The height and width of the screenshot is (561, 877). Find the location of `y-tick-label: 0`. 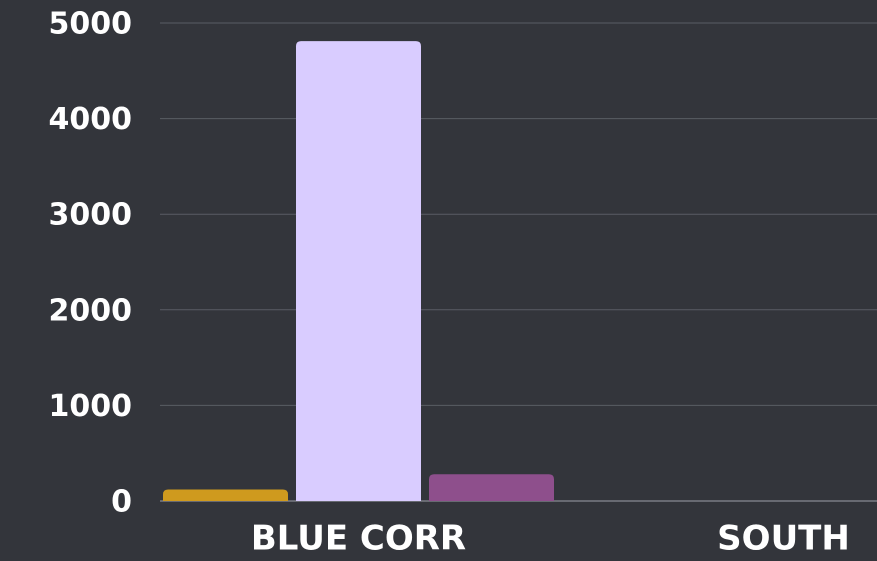

y-tick-label: 0 is located at coordinates (121, 502).